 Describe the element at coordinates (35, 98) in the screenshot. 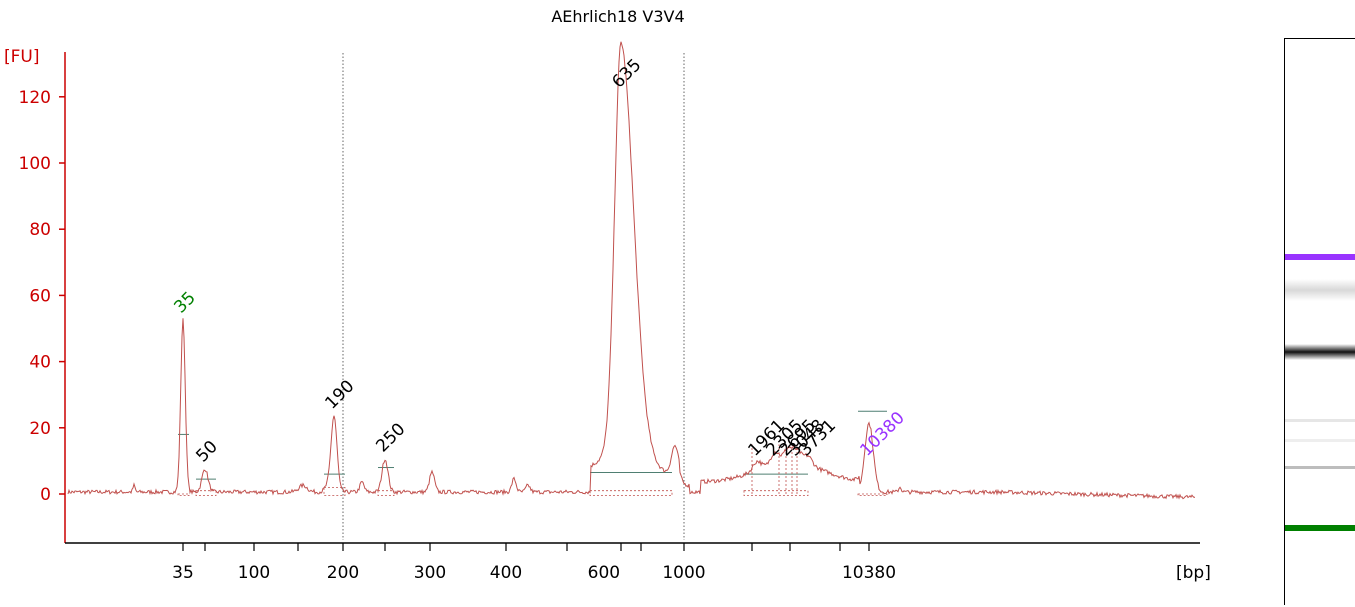

I see `y-tick-label: 120` at that location.